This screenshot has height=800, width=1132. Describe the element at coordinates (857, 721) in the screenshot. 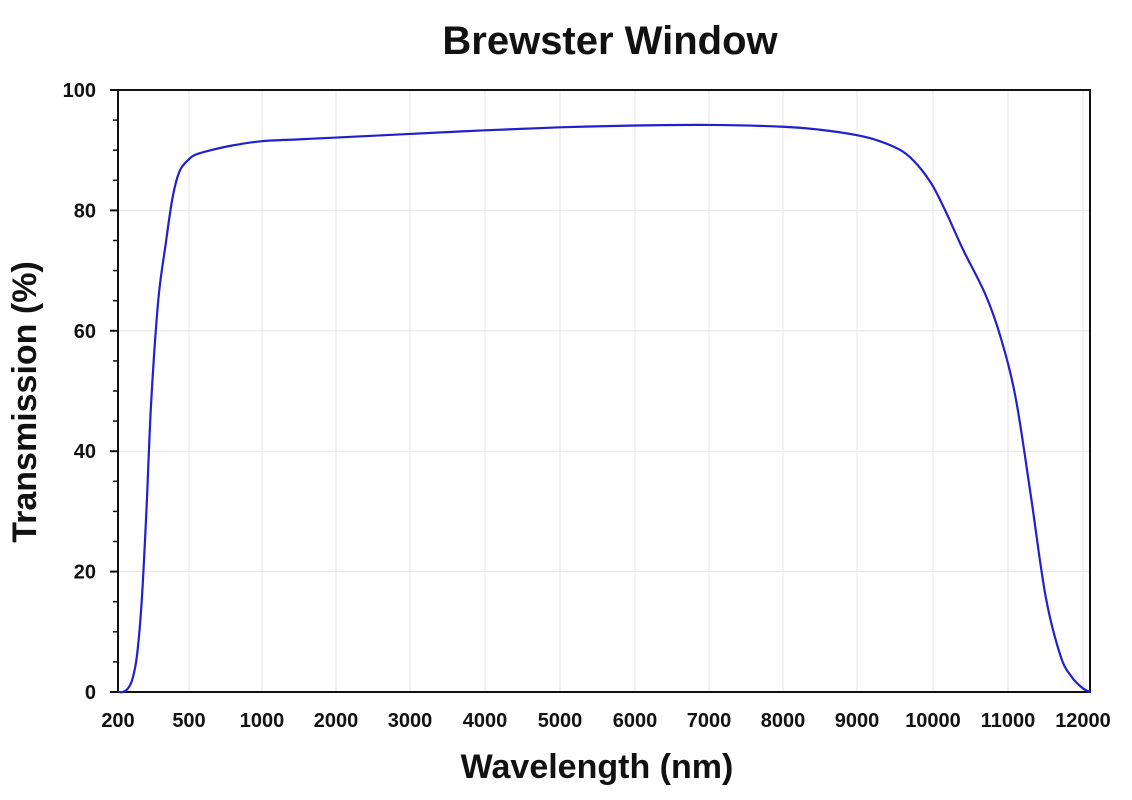

I see `x-tick-label: 9000` at that location.